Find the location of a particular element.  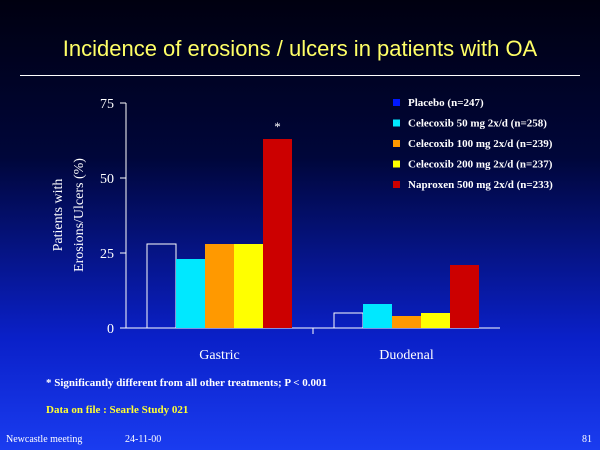

footnote-source: Data on file : Searle Study 021 is located at coordinates (117, 410).